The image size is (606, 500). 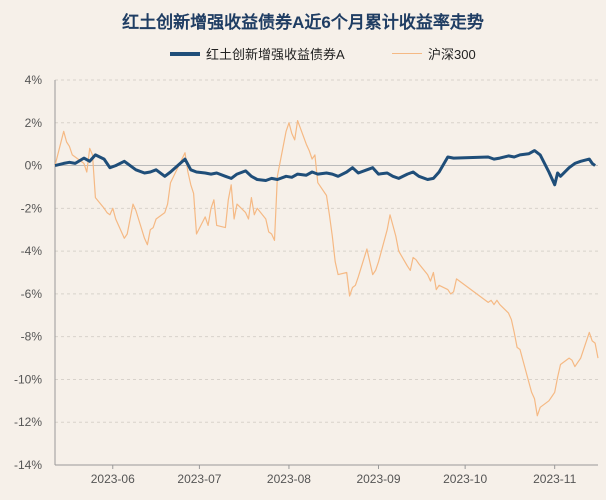 I want to click on y-tick-label: -2%, so click(x=32, y=208).